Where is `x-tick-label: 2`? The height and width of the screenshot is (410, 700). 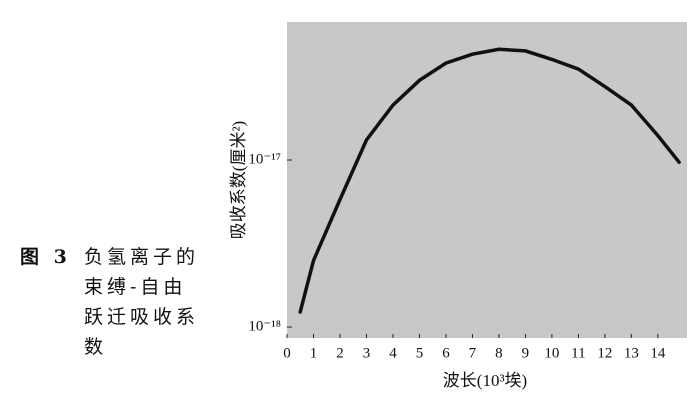 x-tick-label: 2 is located at coordinates (340, 353).